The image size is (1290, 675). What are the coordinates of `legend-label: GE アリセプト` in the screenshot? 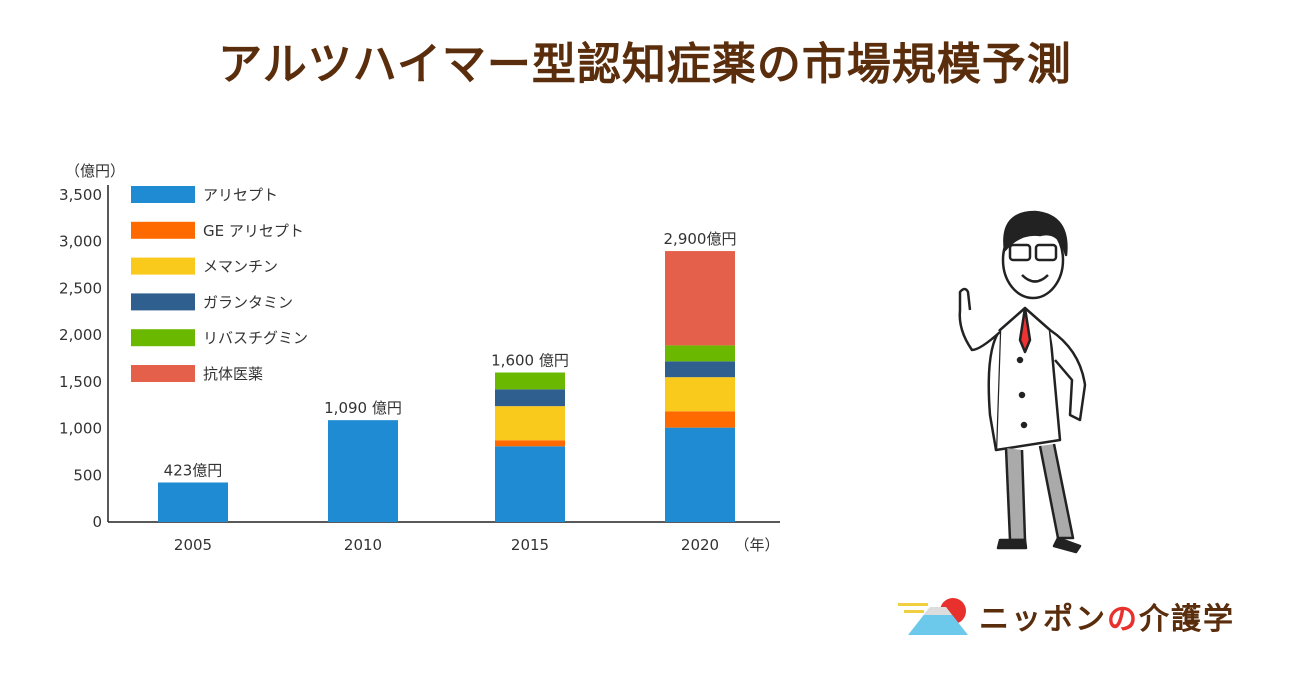 It's located at (253, 231).